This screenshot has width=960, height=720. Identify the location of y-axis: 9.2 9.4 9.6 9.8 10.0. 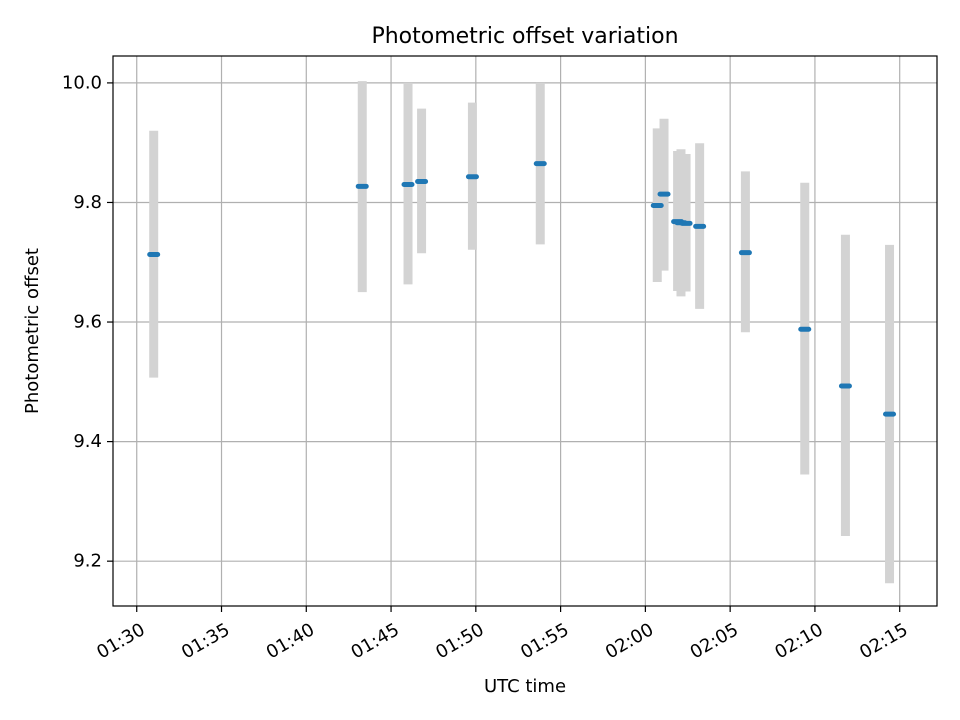
(87, 322).